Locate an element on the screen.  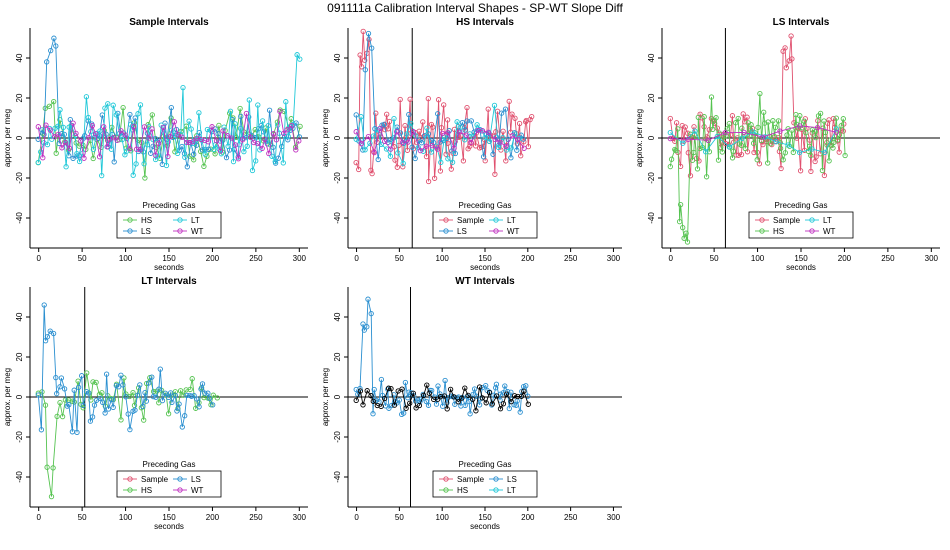
series-line-wt is located at coordinates (753, 133).